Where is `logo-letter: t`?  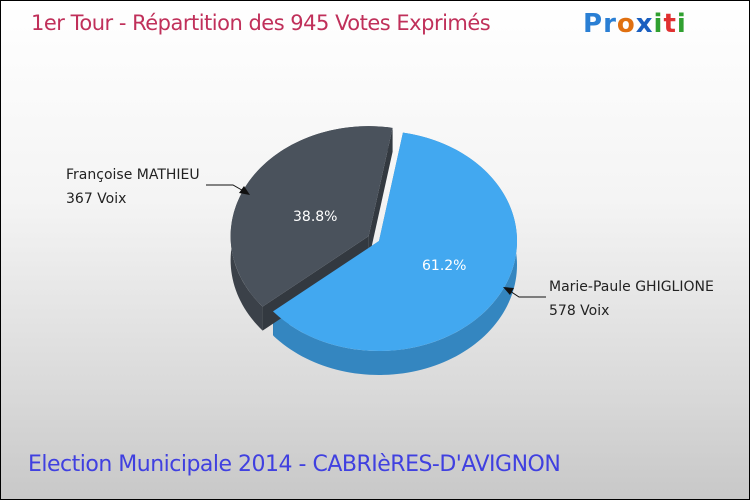
logo-letter: t is located at coordinates (670, 24).